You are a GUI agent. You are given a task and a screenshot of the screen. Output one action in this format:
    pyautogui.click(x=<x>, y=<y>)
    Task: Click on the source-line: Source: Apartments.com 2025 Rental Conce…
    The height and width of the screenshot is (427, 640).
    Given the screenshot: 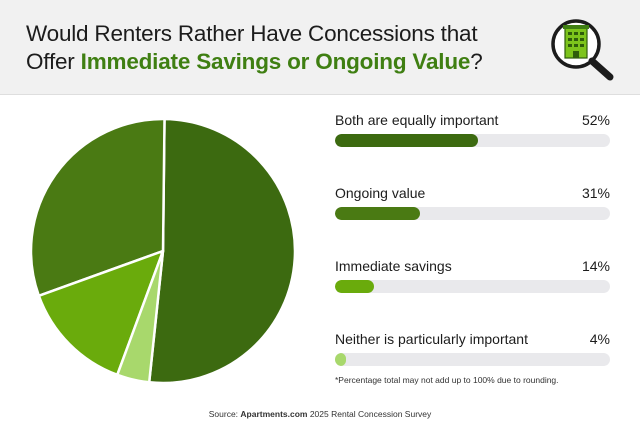 What is the action you would take?
    pyautogui.click(x=320, y=414)
    